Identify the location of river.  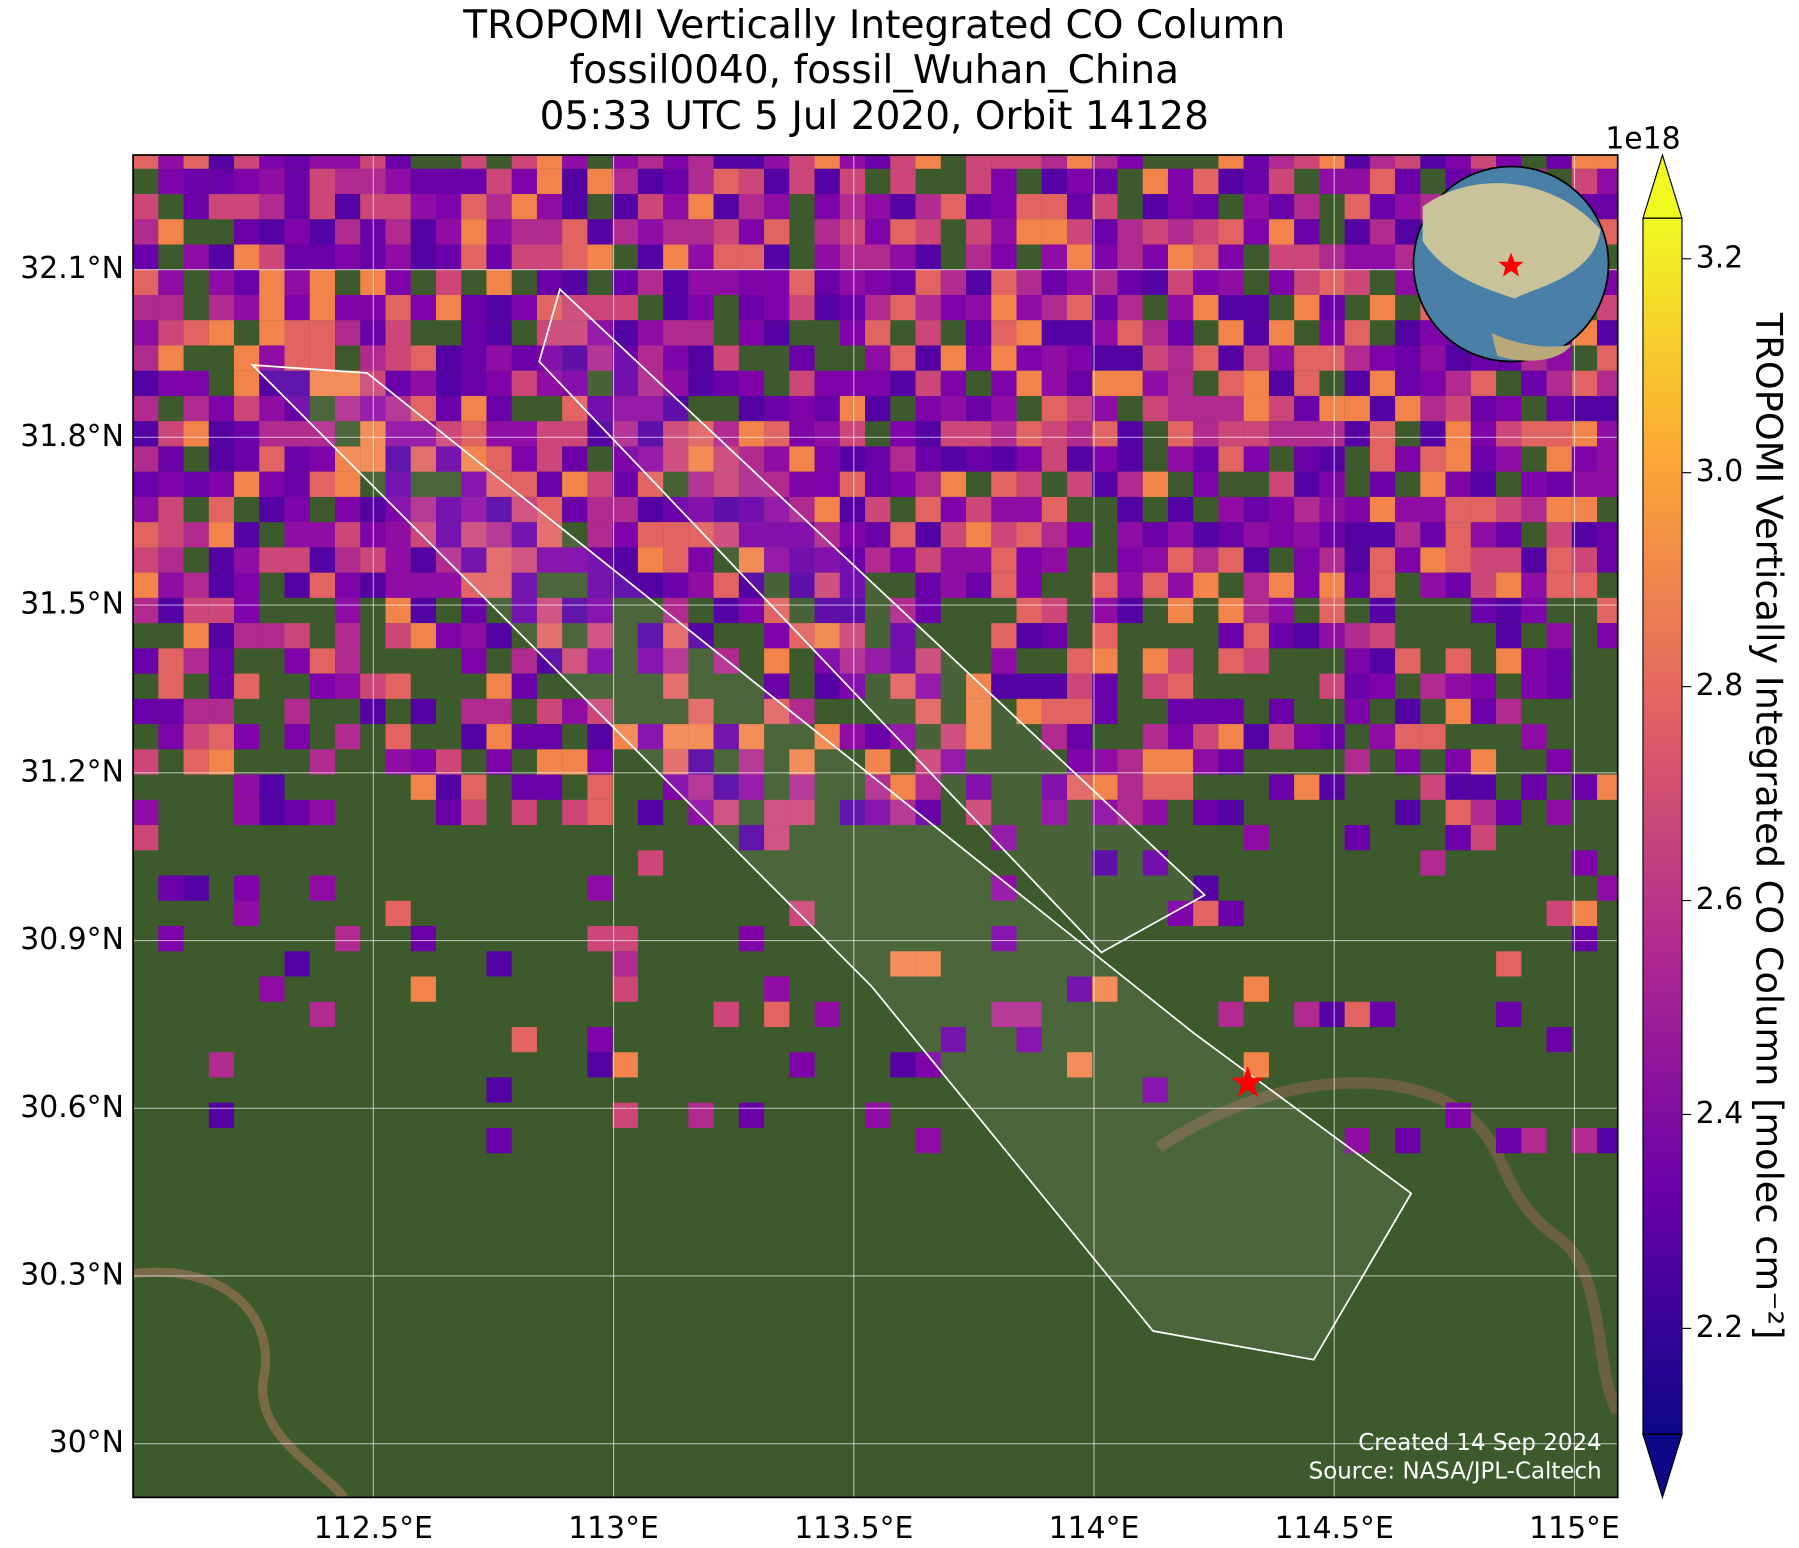
(240, 1382).